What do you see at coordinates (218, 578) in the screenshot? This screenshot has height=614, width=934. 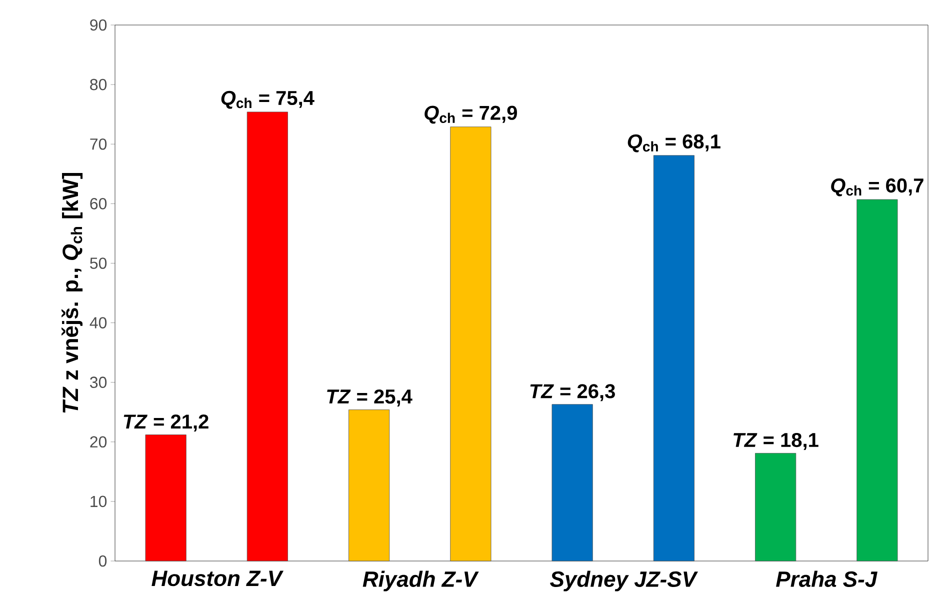 I see `x-tick-label: Houston Z-V` at bounding box center [218, 578].